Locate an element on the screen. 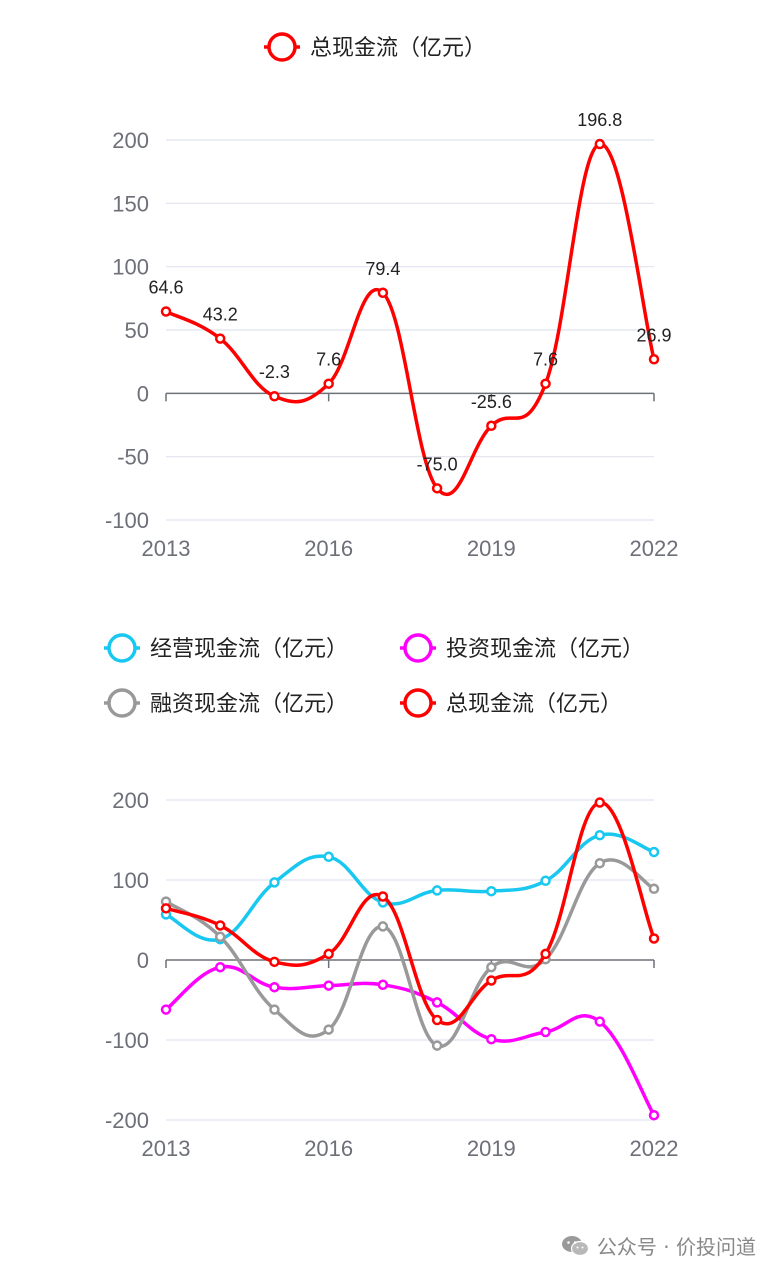 This screenshot has height=1276, width=778. data-label: -2.3 is located at coordinates (274, 372).